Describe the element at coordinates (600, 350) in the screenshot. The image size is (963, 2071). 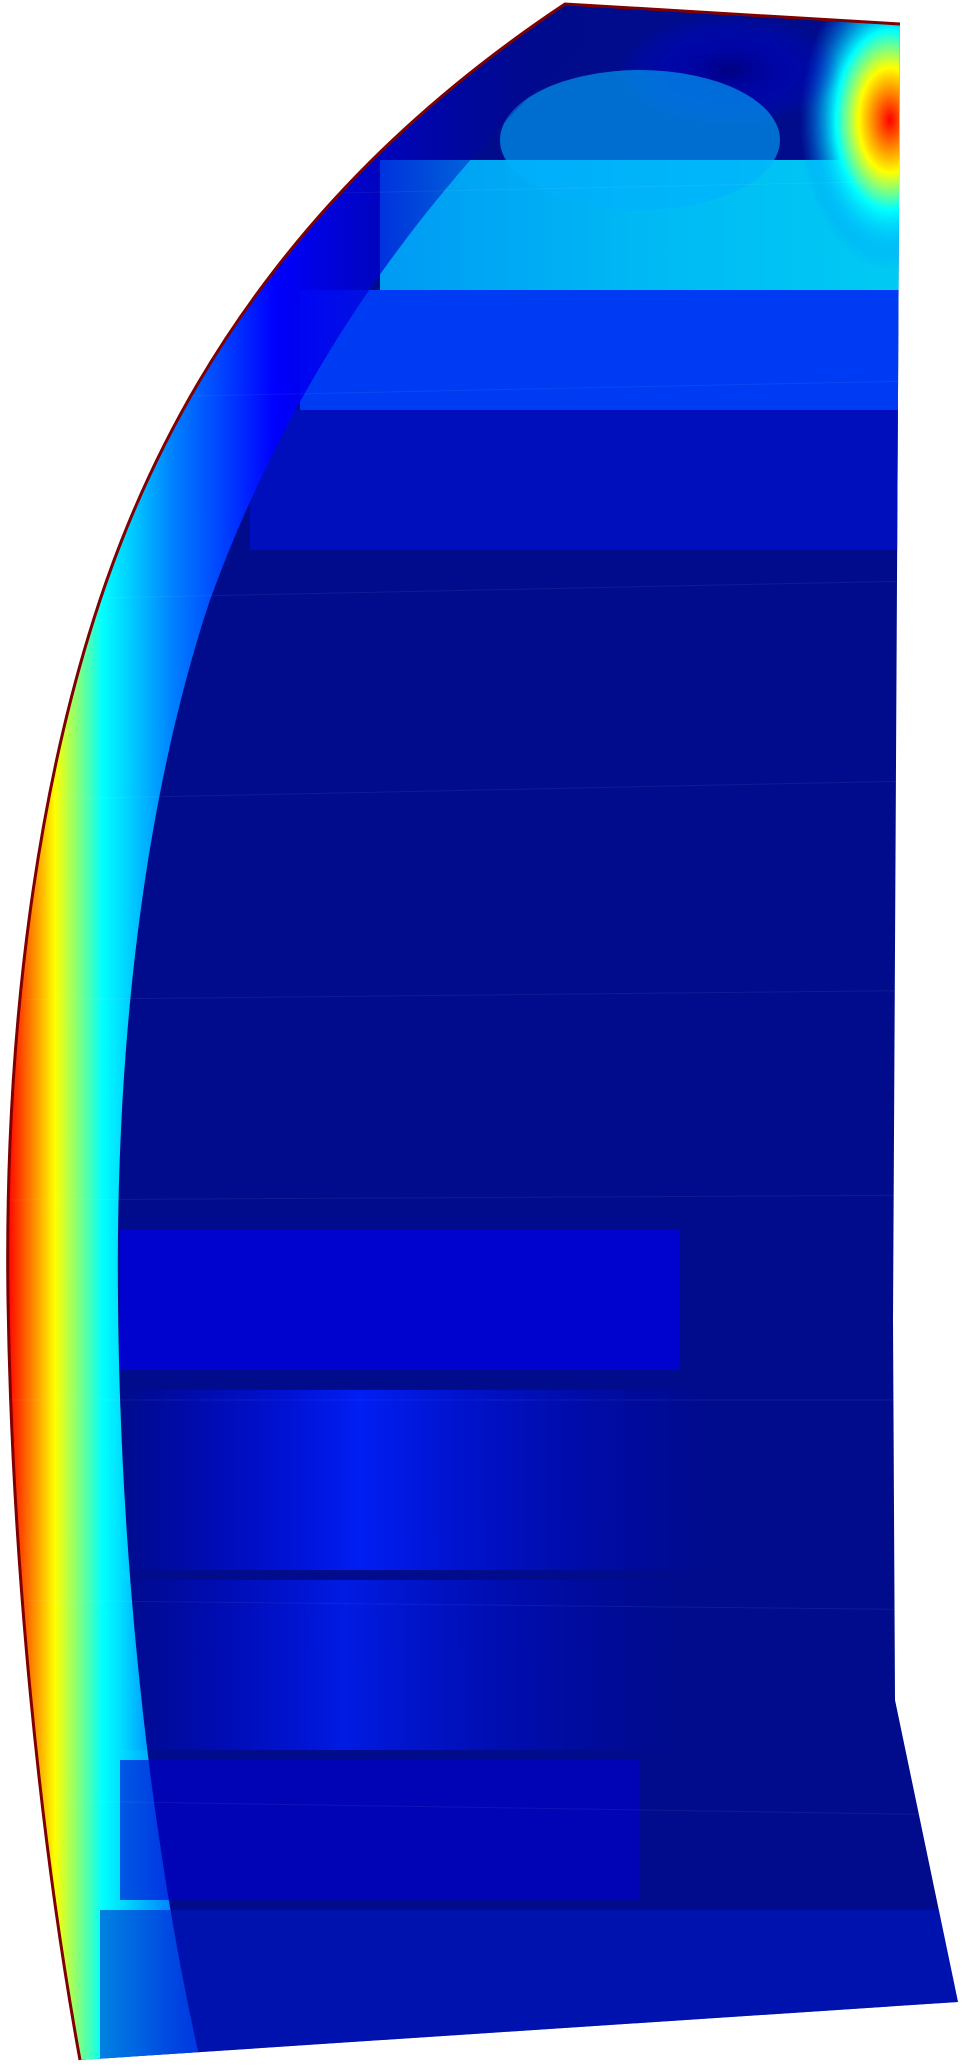
I see `top-band-blue` at that location.